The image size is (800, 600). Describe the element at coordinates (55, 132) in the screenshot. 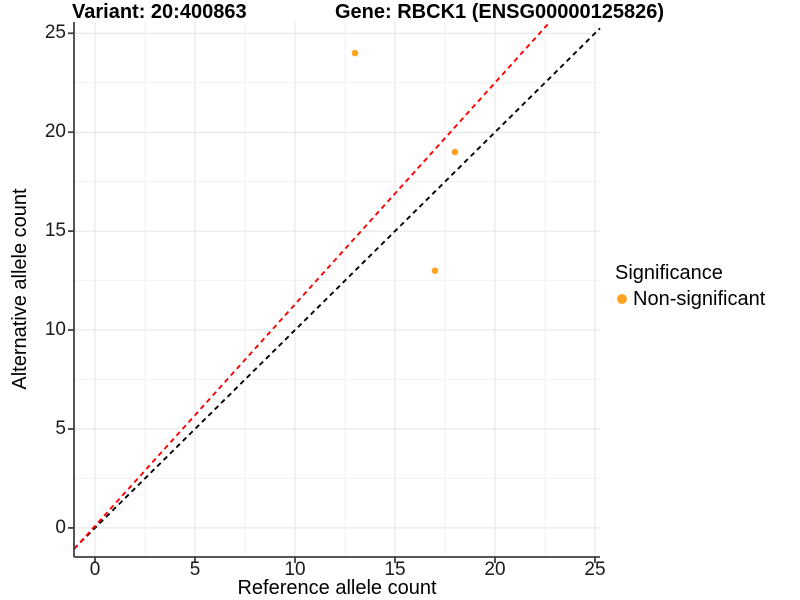

I see `y-tick-label: 20` at that location.